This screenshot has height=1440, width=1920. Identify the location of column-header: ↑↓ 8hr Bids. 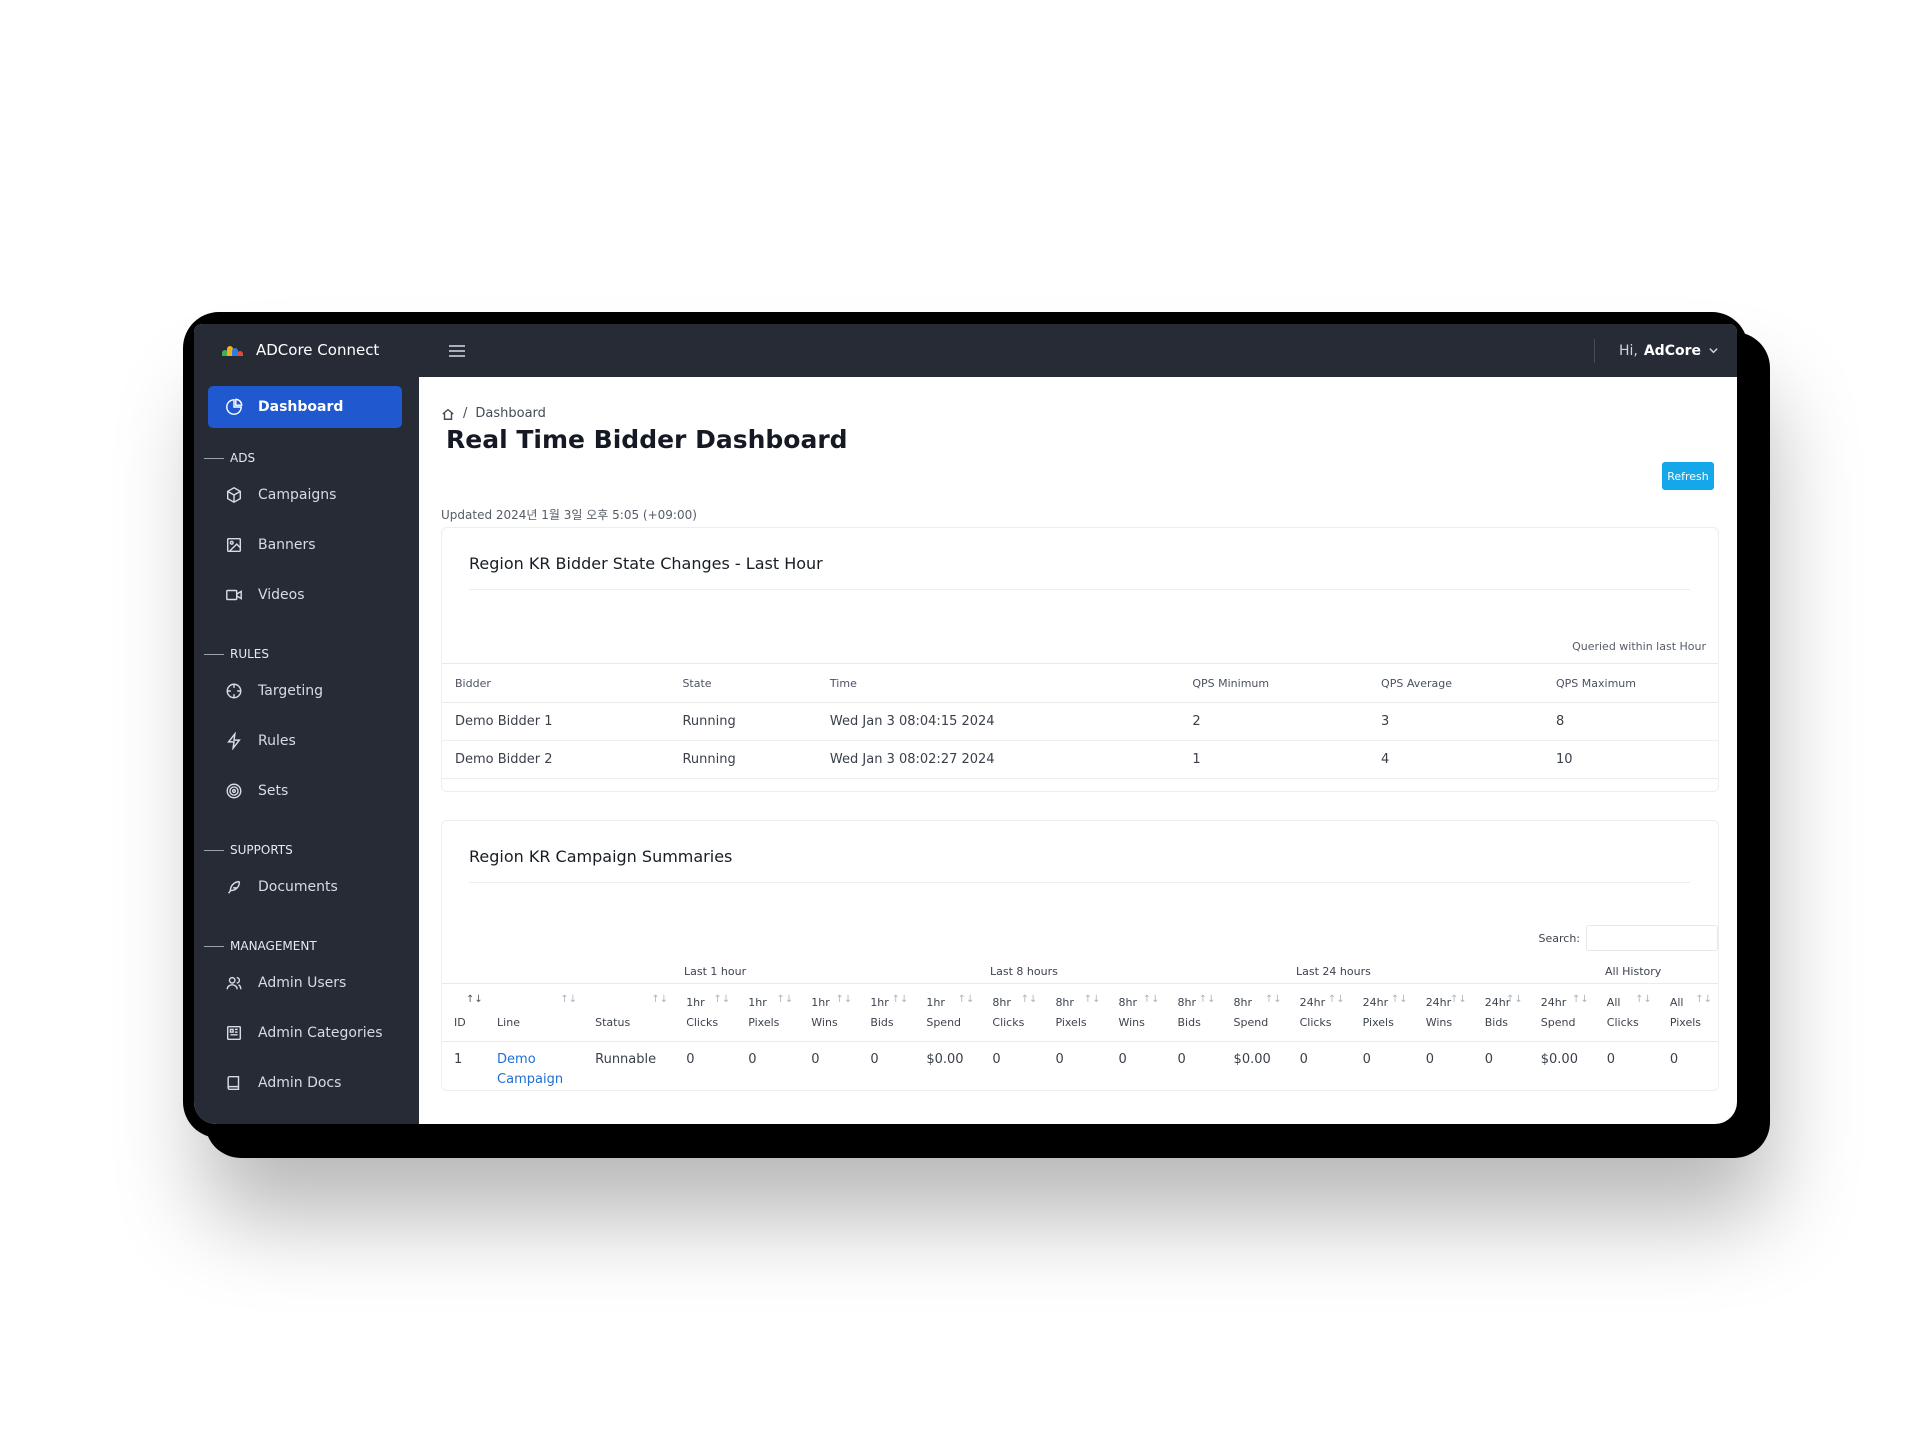
(1193, 1012).